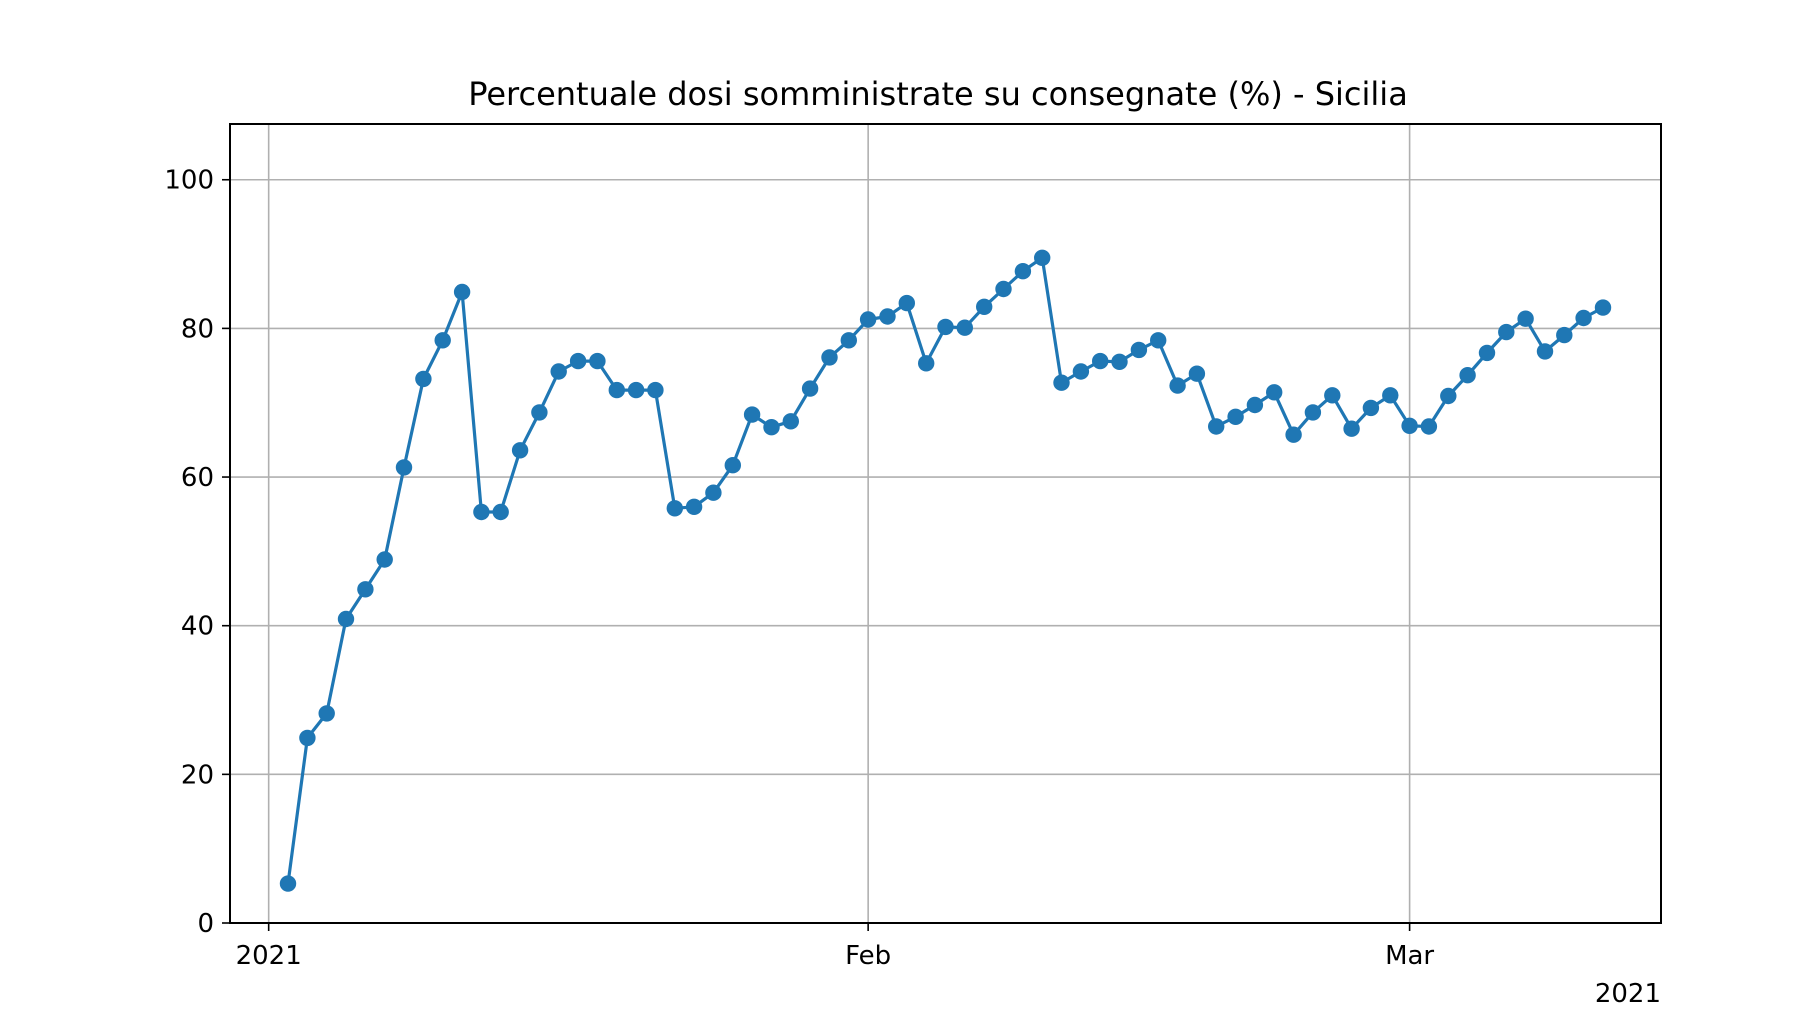 The width and height of the screenshot is (1820, 1024). What do you see at coordinates (197, 627) in the screenshot?
I see `y-tick-label: 40` at bounding box center [197, 627].